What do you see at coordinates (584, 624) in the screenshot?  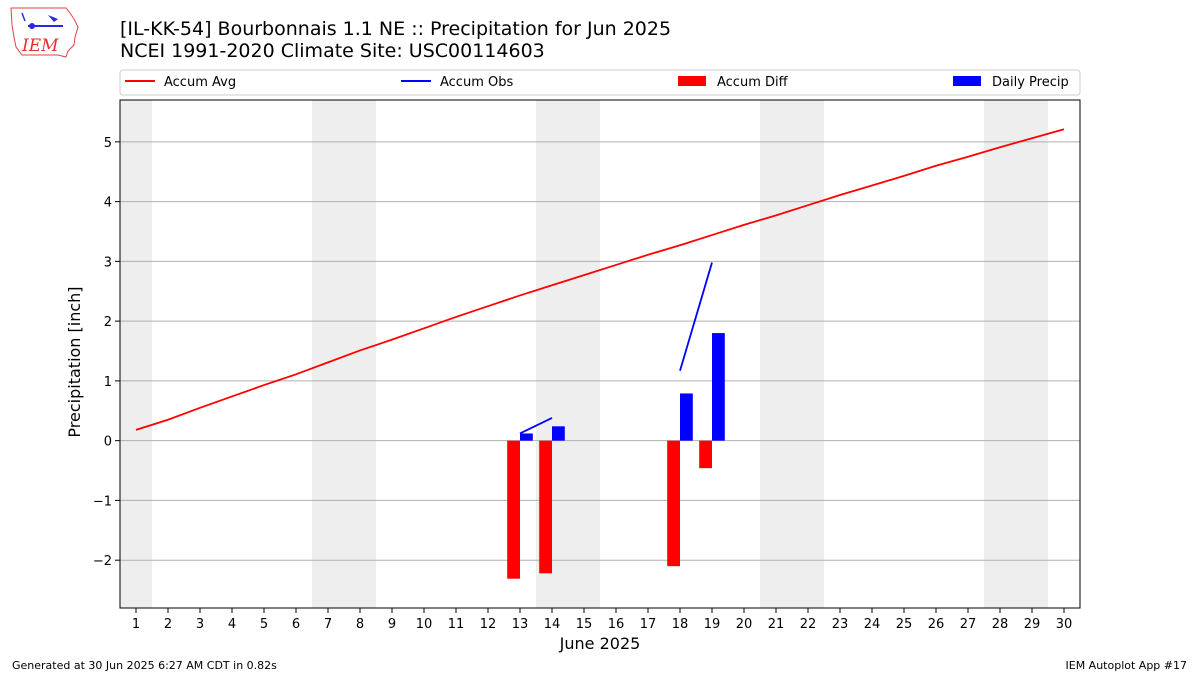 I see `x-tick-label: 15` at bounding box center [584, 624].